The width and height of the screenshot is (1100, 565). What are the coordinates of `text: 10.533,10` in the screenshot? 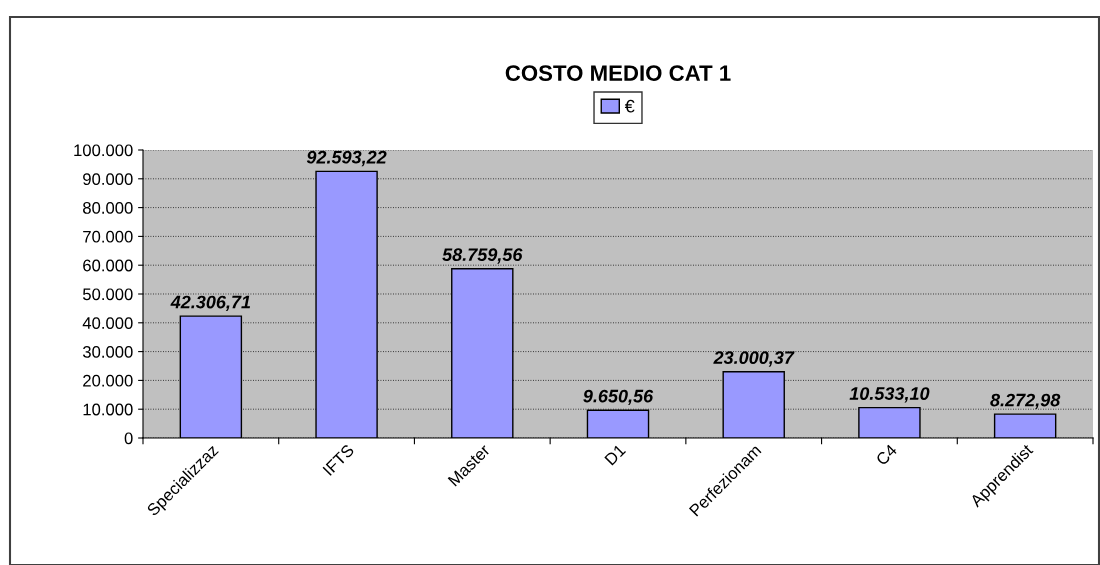 It's located at (889, 395).